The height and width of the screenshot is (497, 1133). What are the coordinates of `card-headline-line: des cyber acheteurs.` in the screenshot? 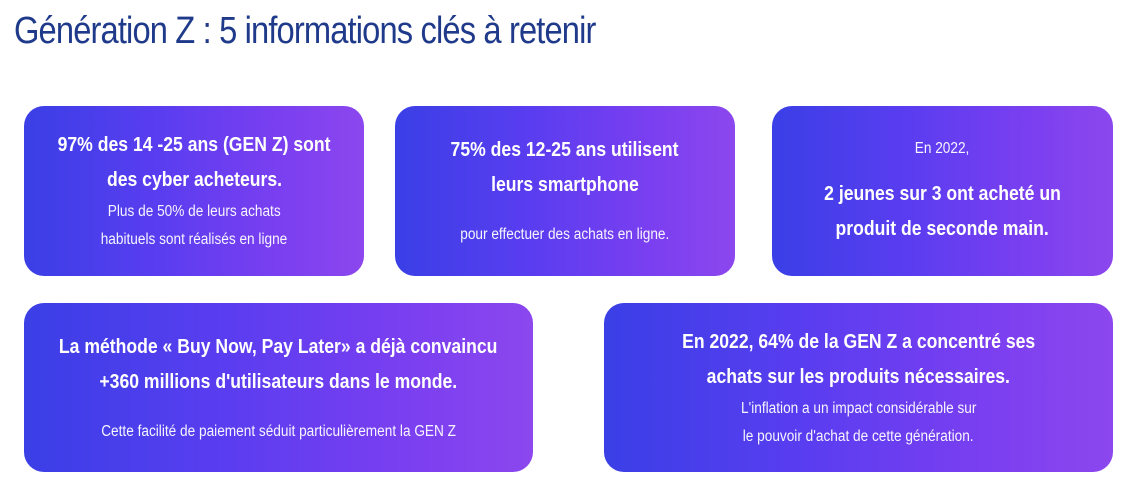 It's located at (194, 180).